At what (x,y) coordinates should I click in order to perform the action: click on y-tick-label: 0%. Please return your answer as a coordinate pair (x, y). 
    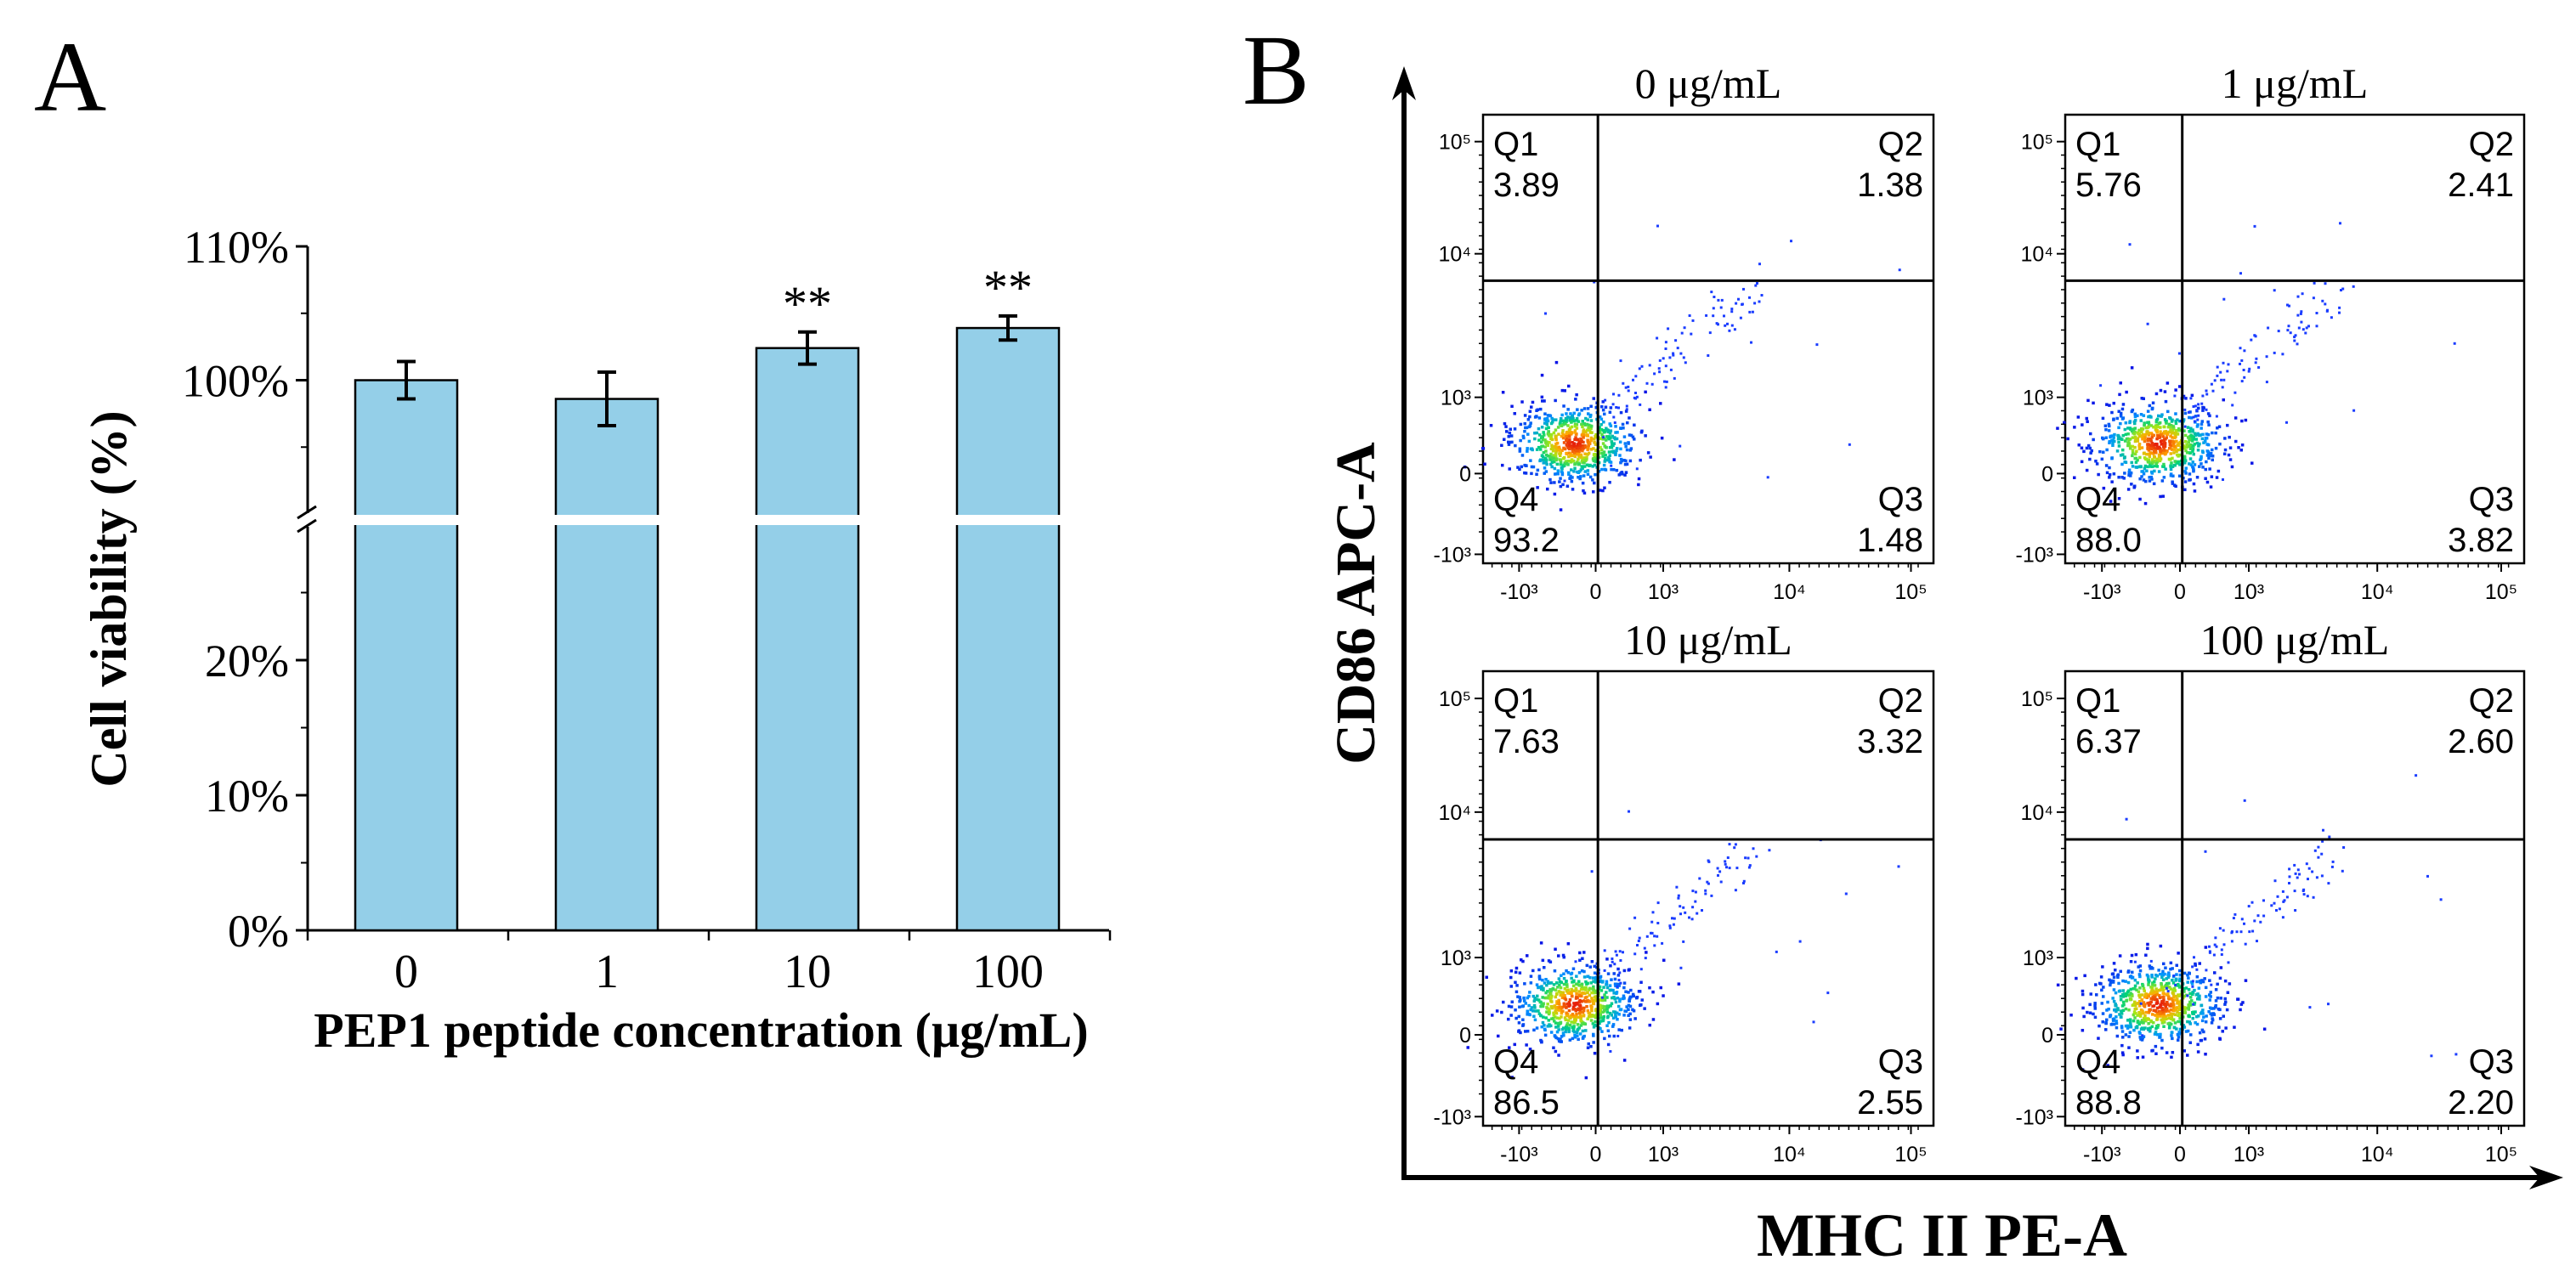
    Looking at the image, I should click on (258, 931).